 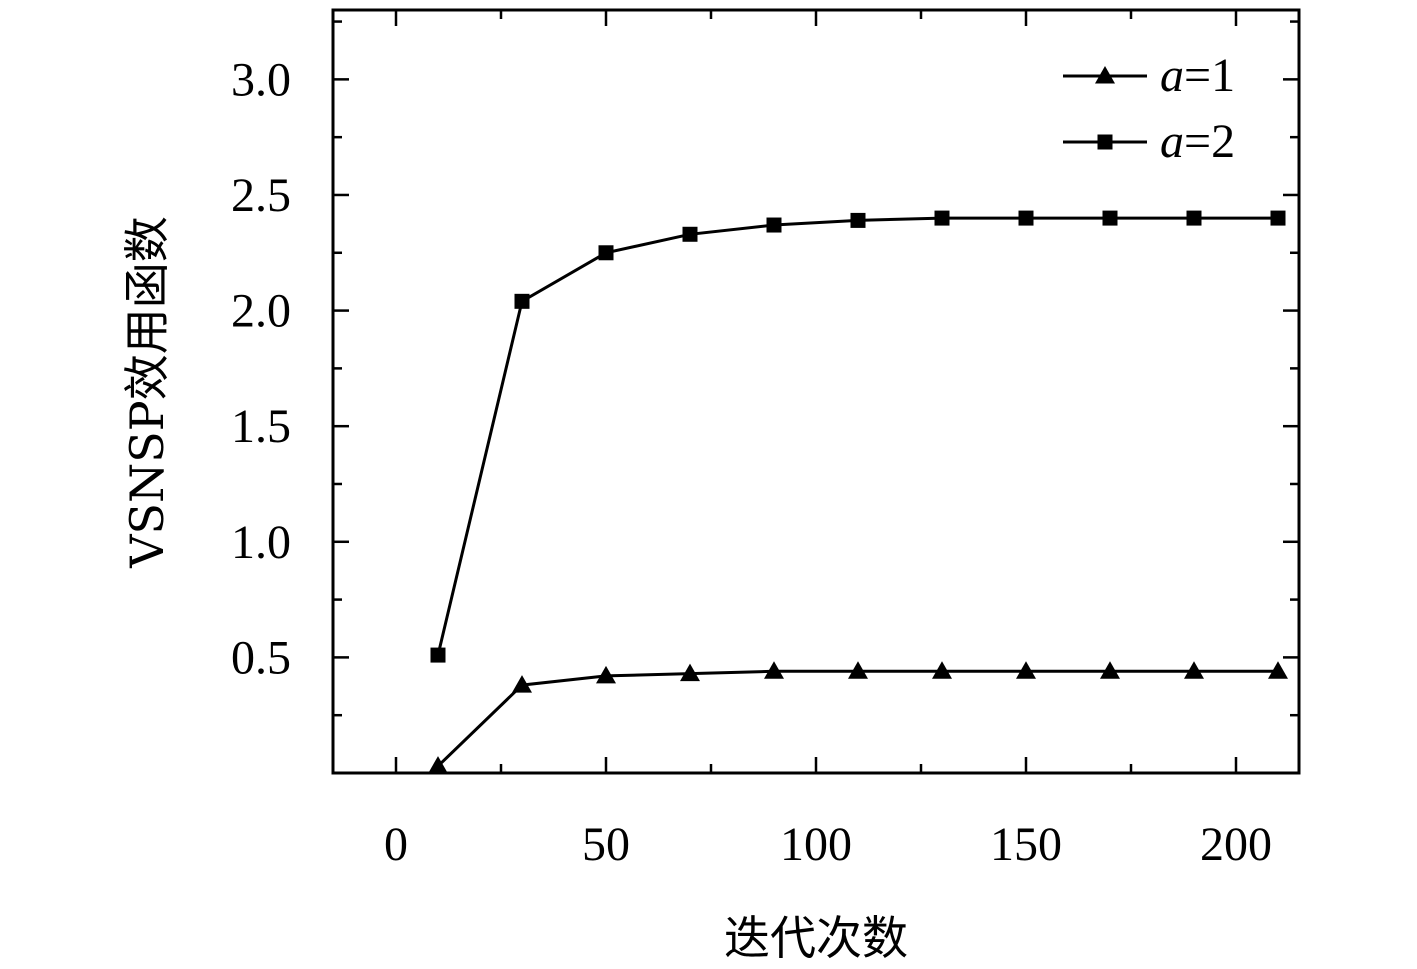 I want to click on x-tick-label: 100, so click(x=816, y=844).